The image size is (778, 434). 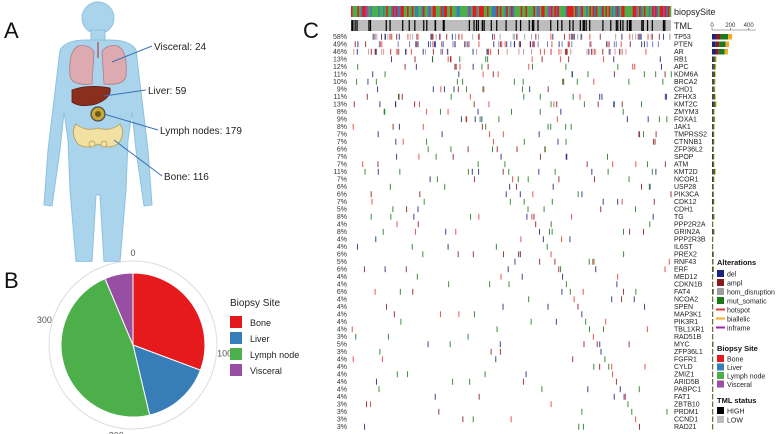 What do you see at coordinates (342, 352) in the screenshot?
I see `gene-percentage: 3%` at bounding box center [342, 352].